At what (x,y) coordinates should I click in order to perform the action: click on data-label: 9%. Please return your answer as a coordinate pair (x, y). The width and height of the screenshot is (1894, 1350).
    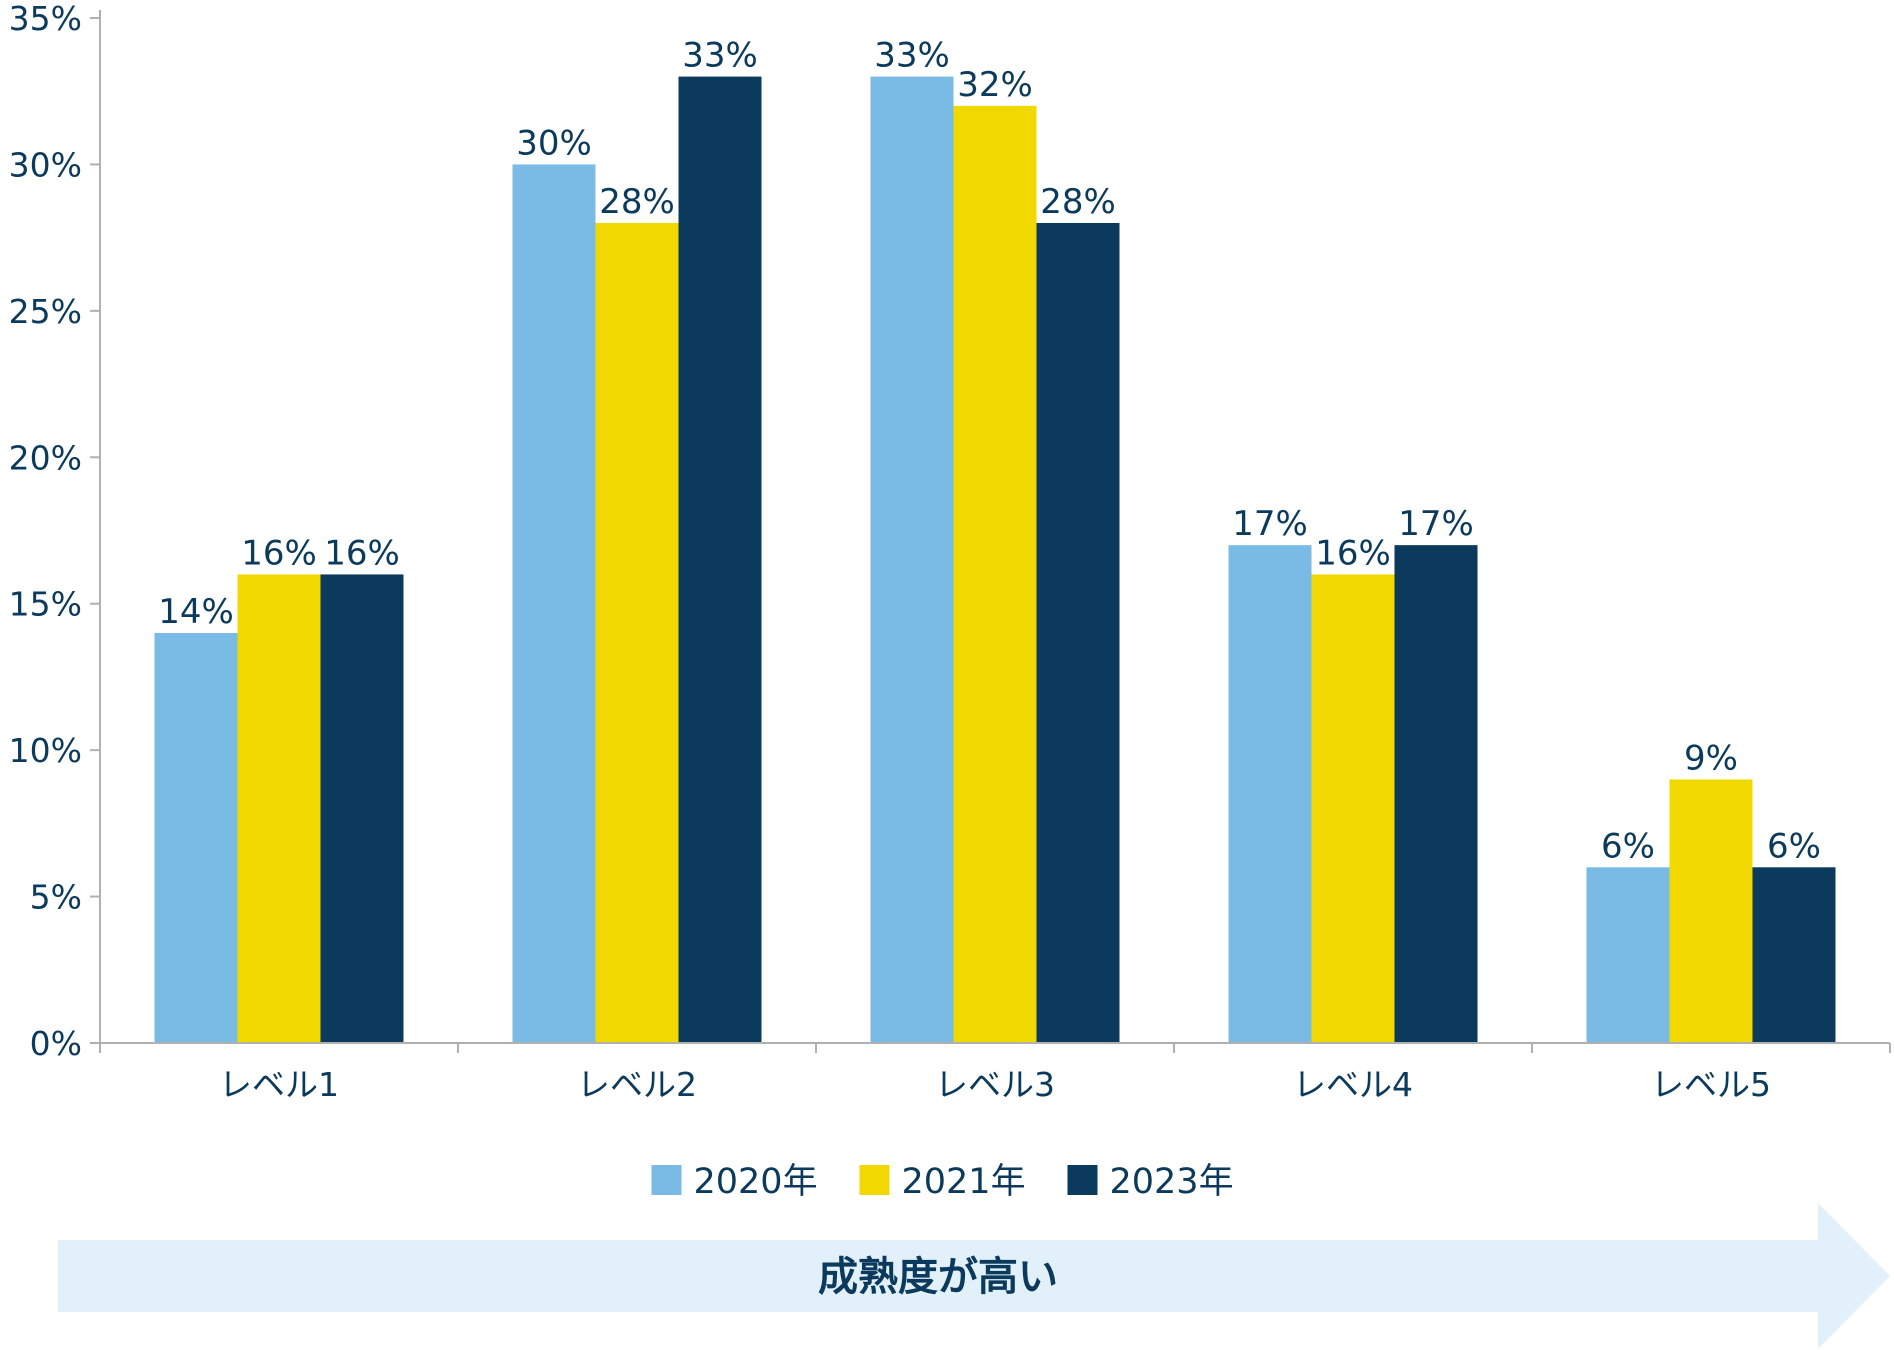
    Looking at the image, I should click on (1711, 758).